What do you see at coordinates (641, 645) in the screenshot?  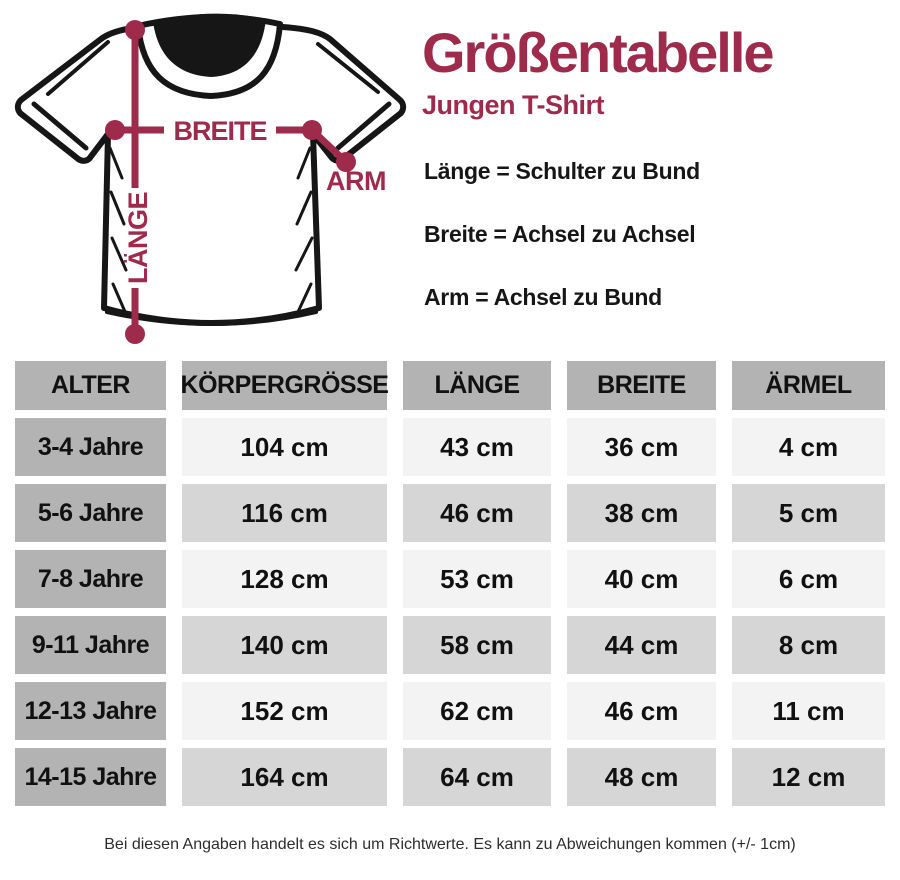 I see `table-cell: 44 cm` at bounding box center [641, 645].